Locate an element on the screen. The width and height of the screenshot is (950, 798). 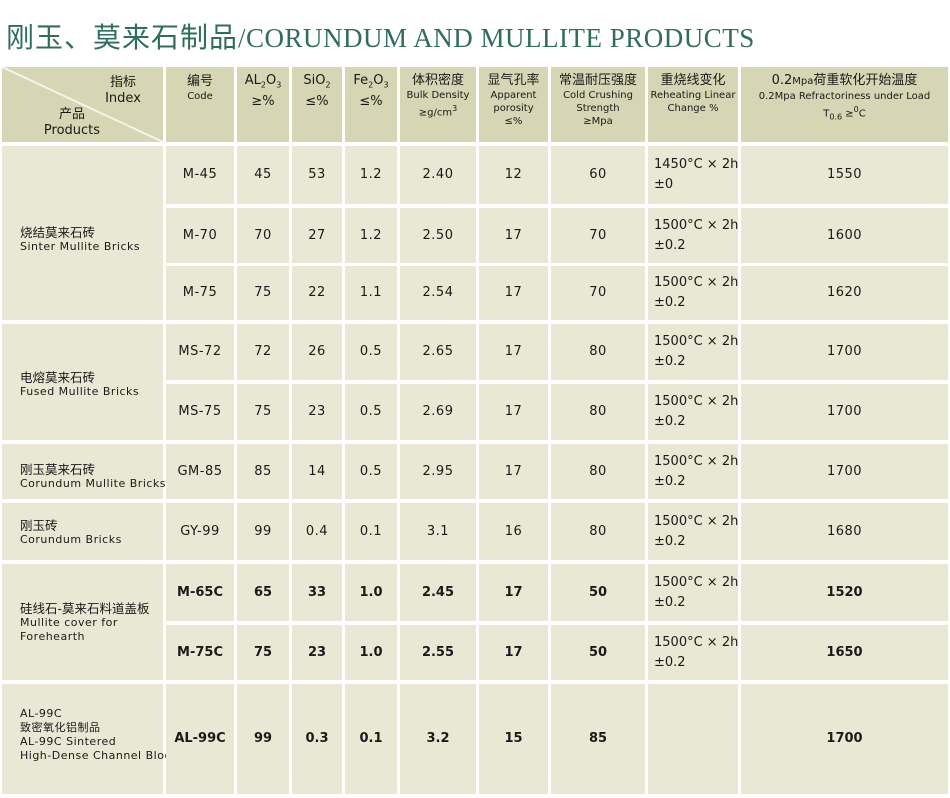
group-name-cn: 电熔莫来石砖 is located at coordinates (58, 377).